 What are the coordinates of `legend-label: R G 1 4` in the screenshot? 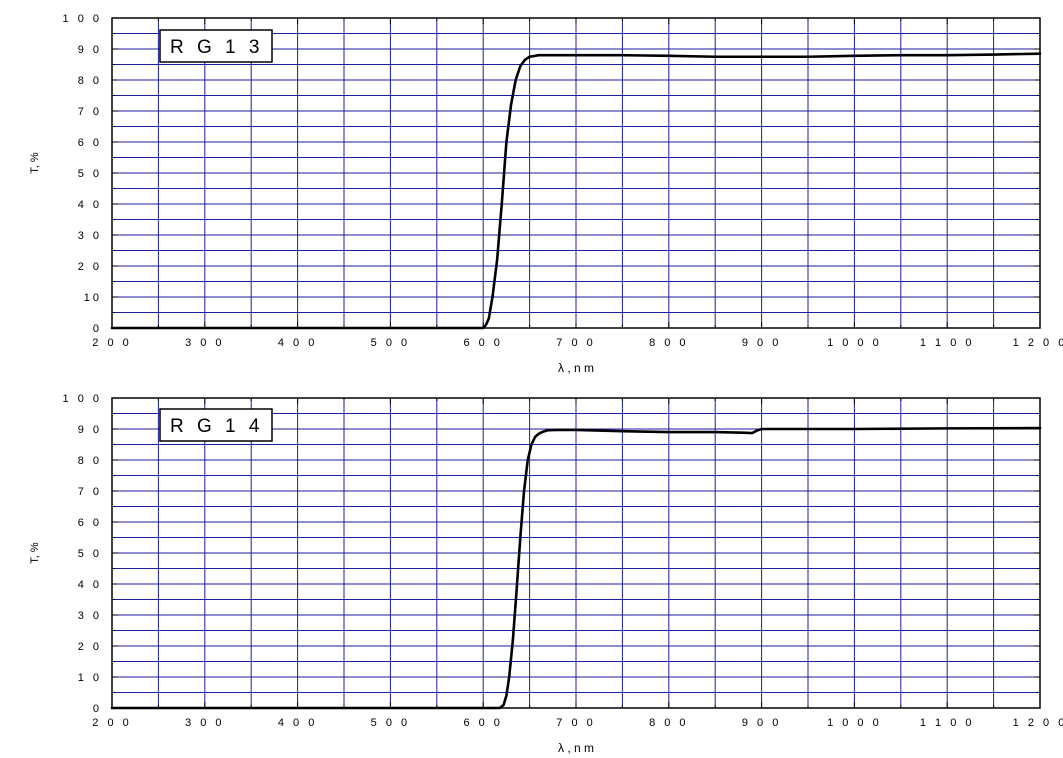 It's located at (216, 426).